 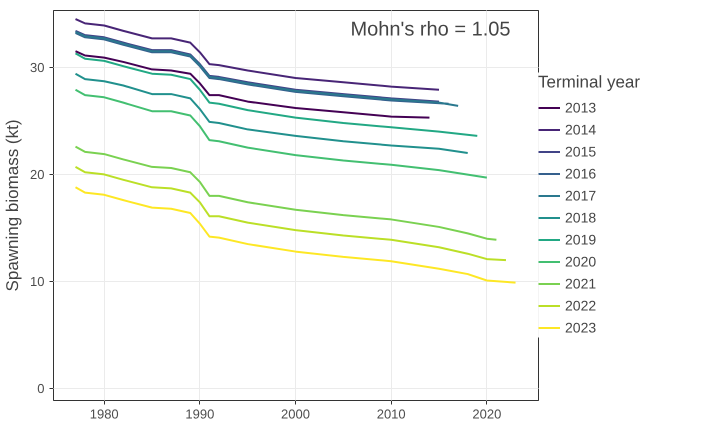 I want to click on x-tick-label: 2020, so click(x=487, y=414).